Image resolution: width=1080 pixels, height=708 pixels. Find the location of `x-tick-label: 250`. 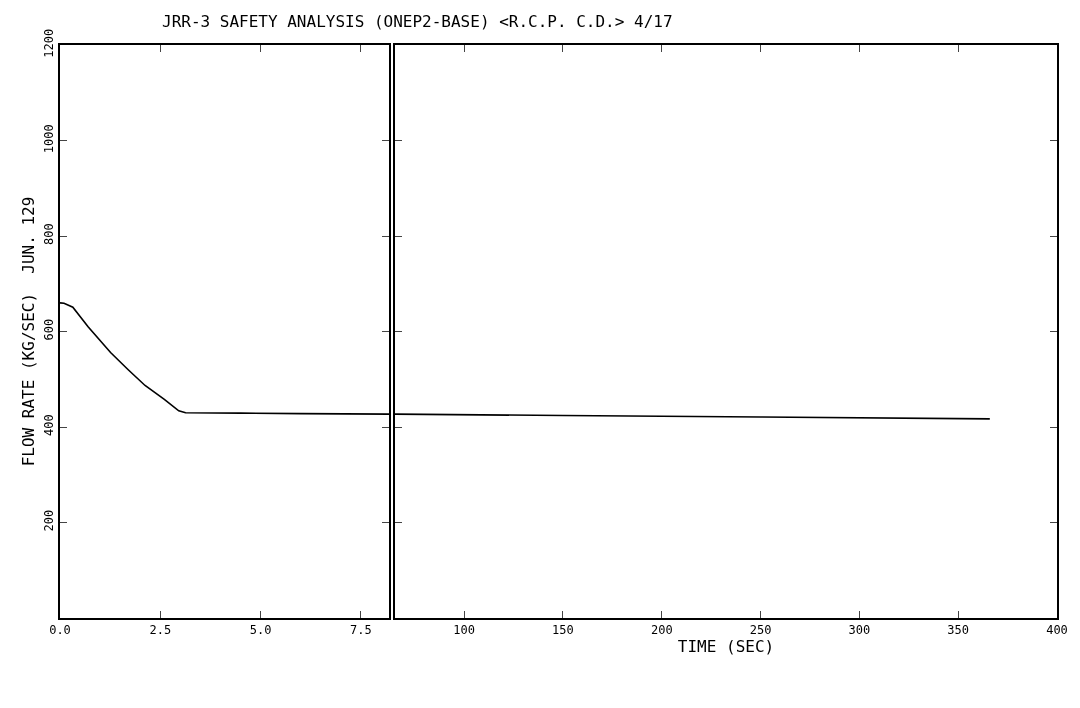

x-tick-label: 250 is located at coordinates (760, 630).